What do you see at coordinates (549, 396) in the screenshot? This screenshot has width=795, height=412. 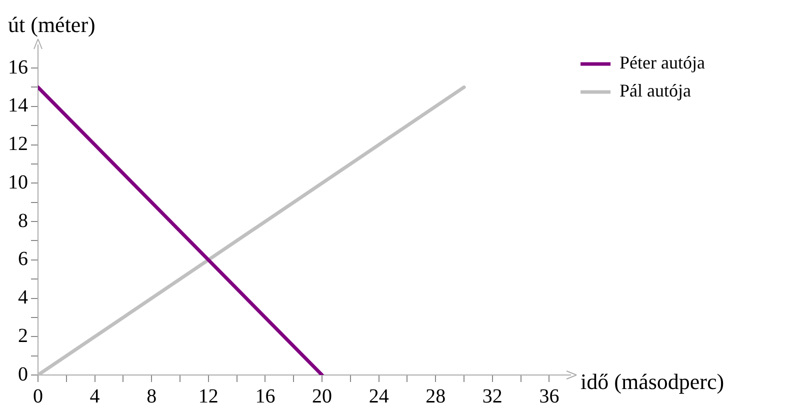 I see `x-tick-label: 36` at bounding box center [549, 396].